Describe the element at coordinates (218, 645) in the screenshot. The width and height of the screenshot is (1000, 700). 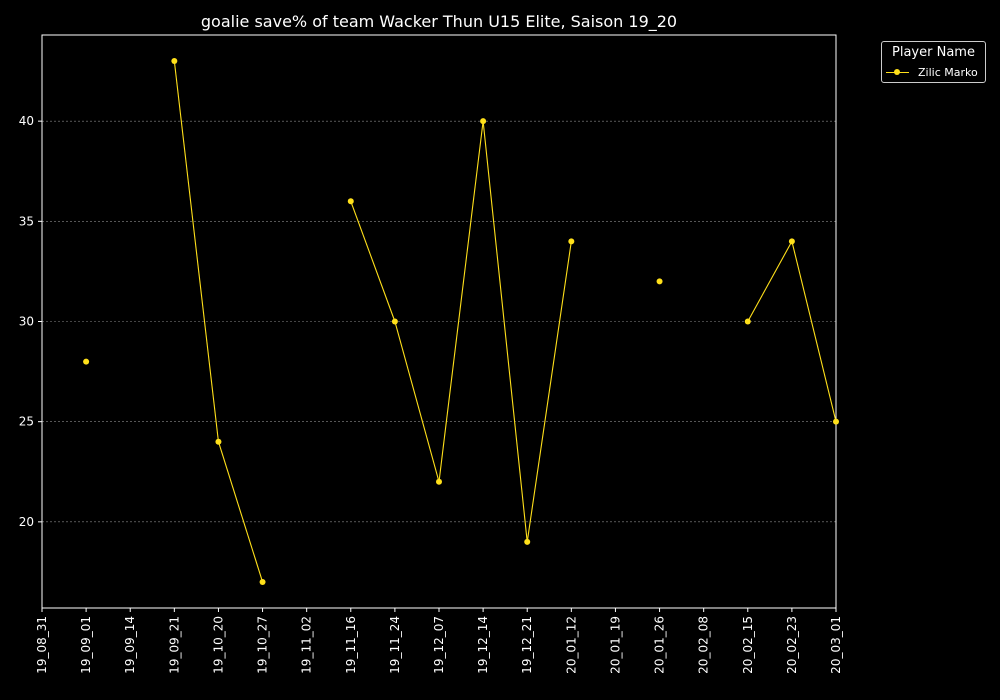
I see `x-tick-label: 19_10_20` at that location.